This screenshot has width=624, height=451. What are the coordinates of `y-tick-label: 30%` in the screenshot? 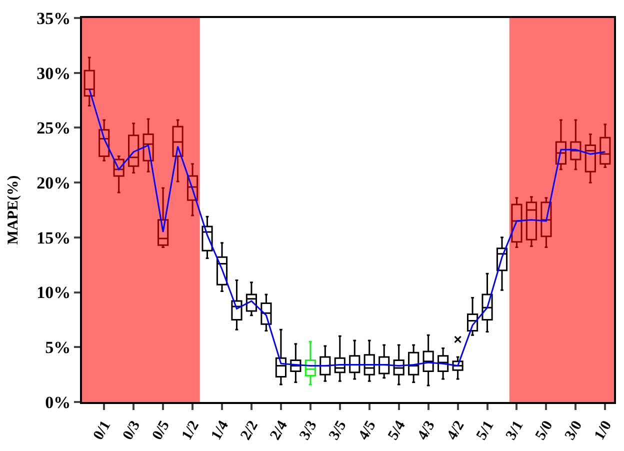 It's located at (53, 73).